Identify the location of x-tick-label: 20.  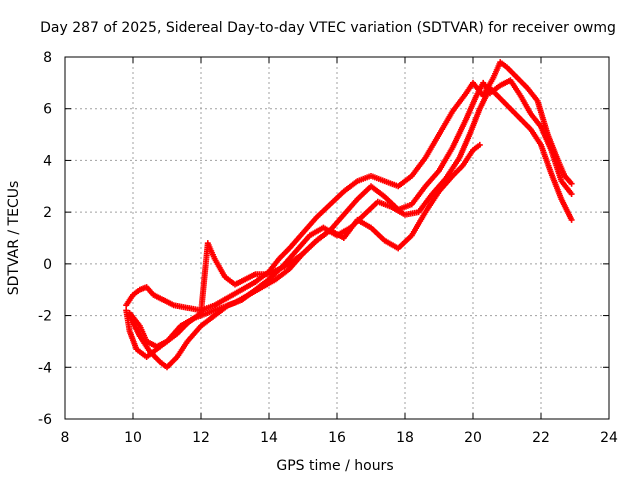
(473, 438).